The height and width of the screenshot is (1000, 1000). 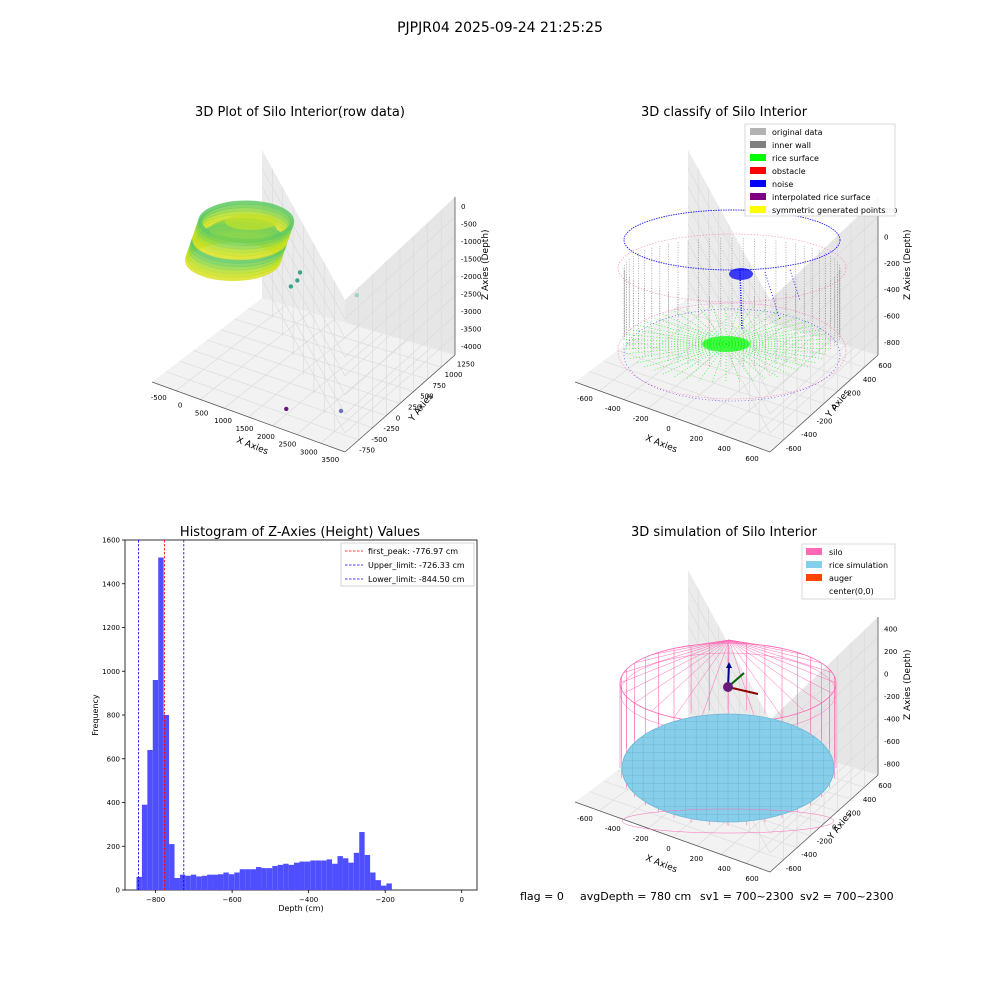 What do you see at coordinates (266, 437) in the screenshot?
I see `raw-xtick: 2000` at bounding box center [266, 437].